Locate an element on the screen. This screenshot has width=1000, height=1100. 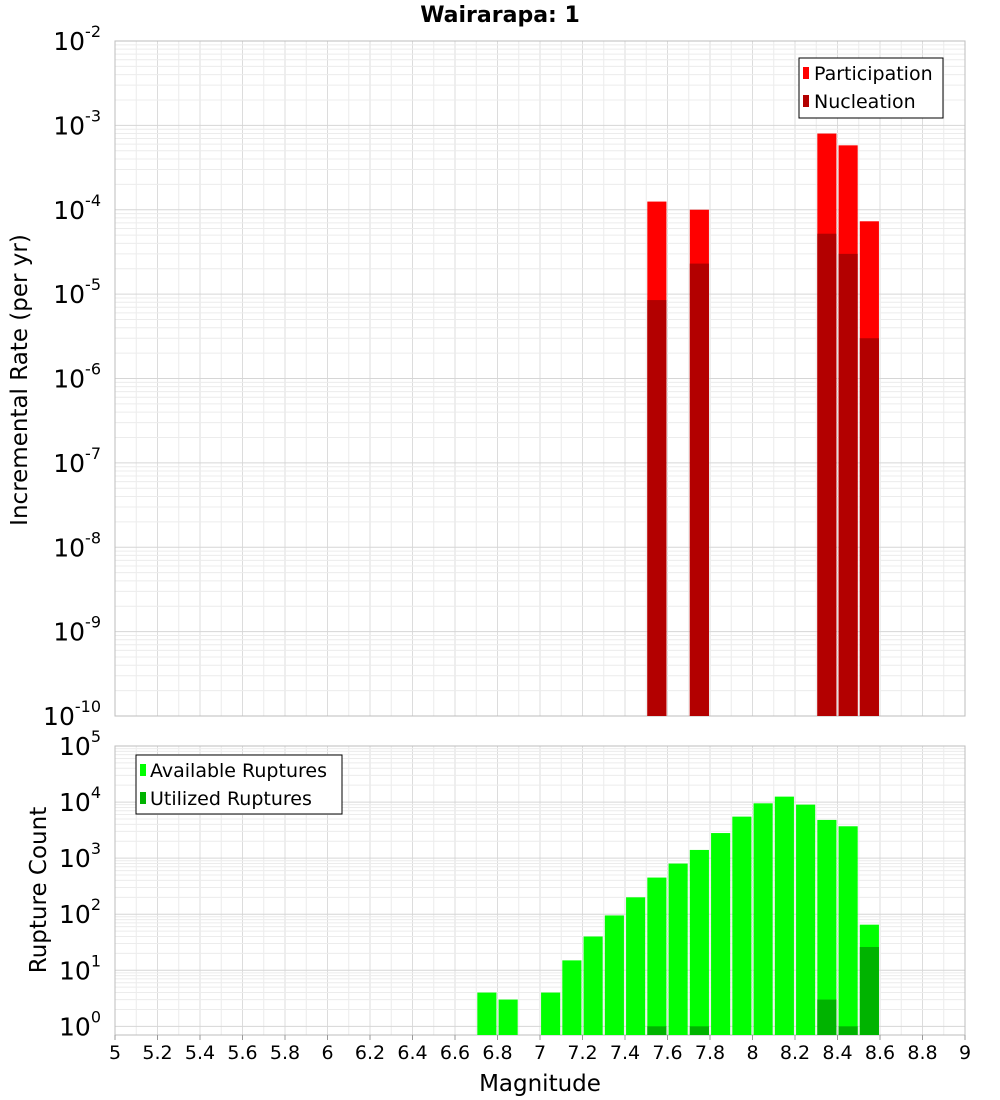
x-tick-label: 7.8 is located at coordinates (710, 1053).